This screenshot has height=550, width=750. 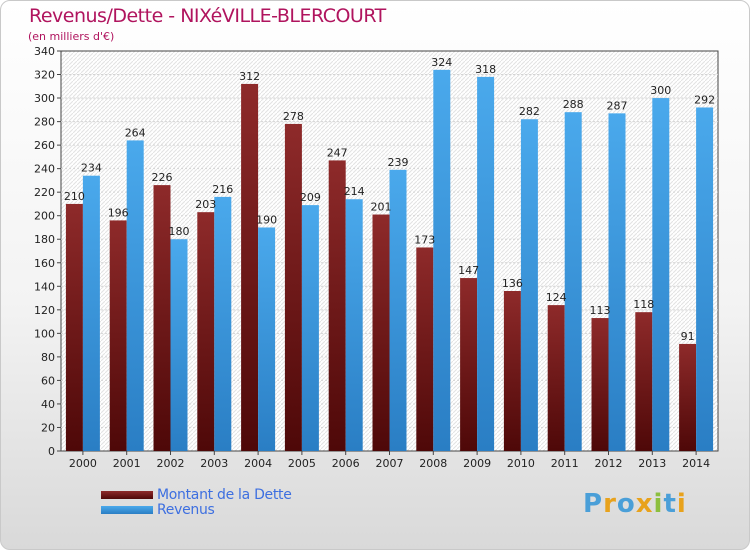 What do you see at coordinates (44, 286) in the screenshot?
I see `y-tick-label: 140` at bounding box center [44, 286].